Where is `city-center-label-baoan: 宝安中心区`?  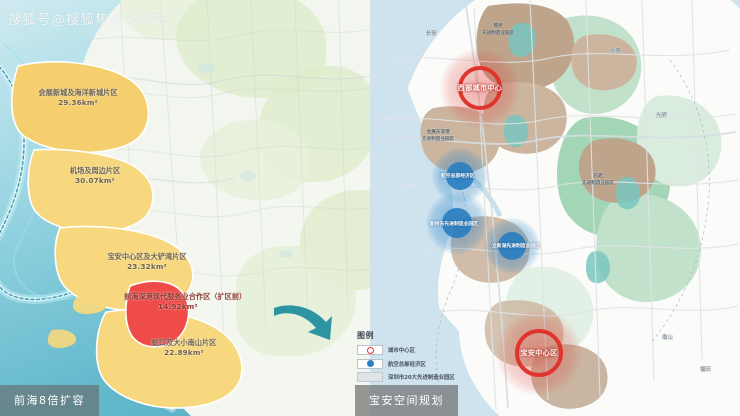 city-center-label-baoan: 宝安中心区 is located at coordinates (539, 353).